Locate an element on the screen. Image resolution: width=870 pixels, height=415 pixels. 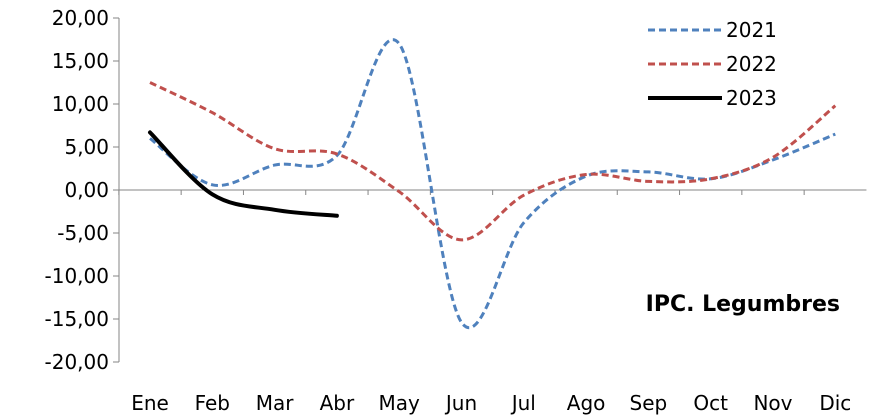
legend-label-2023: 2023 is located at coordinates (751, 98).